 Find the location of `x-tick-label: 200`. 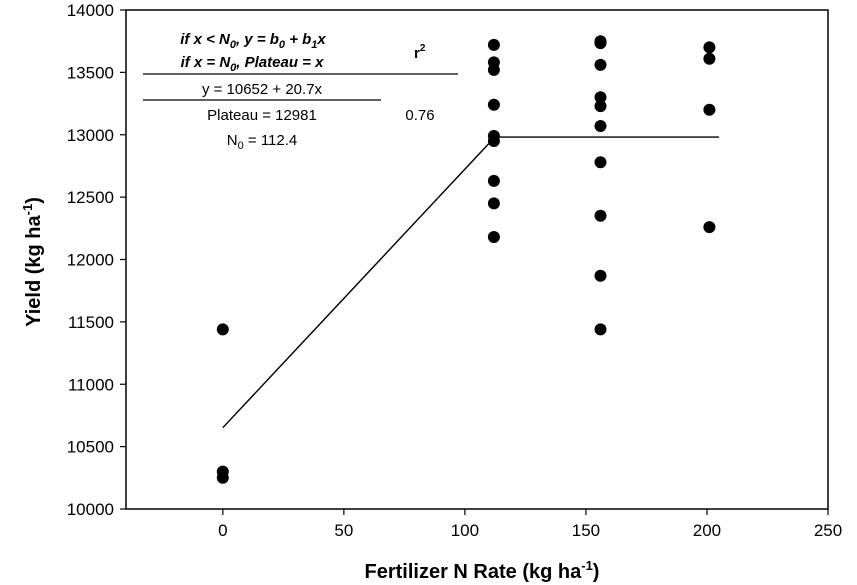

x-tick-label: 200 is located at coordinates (707, 530).